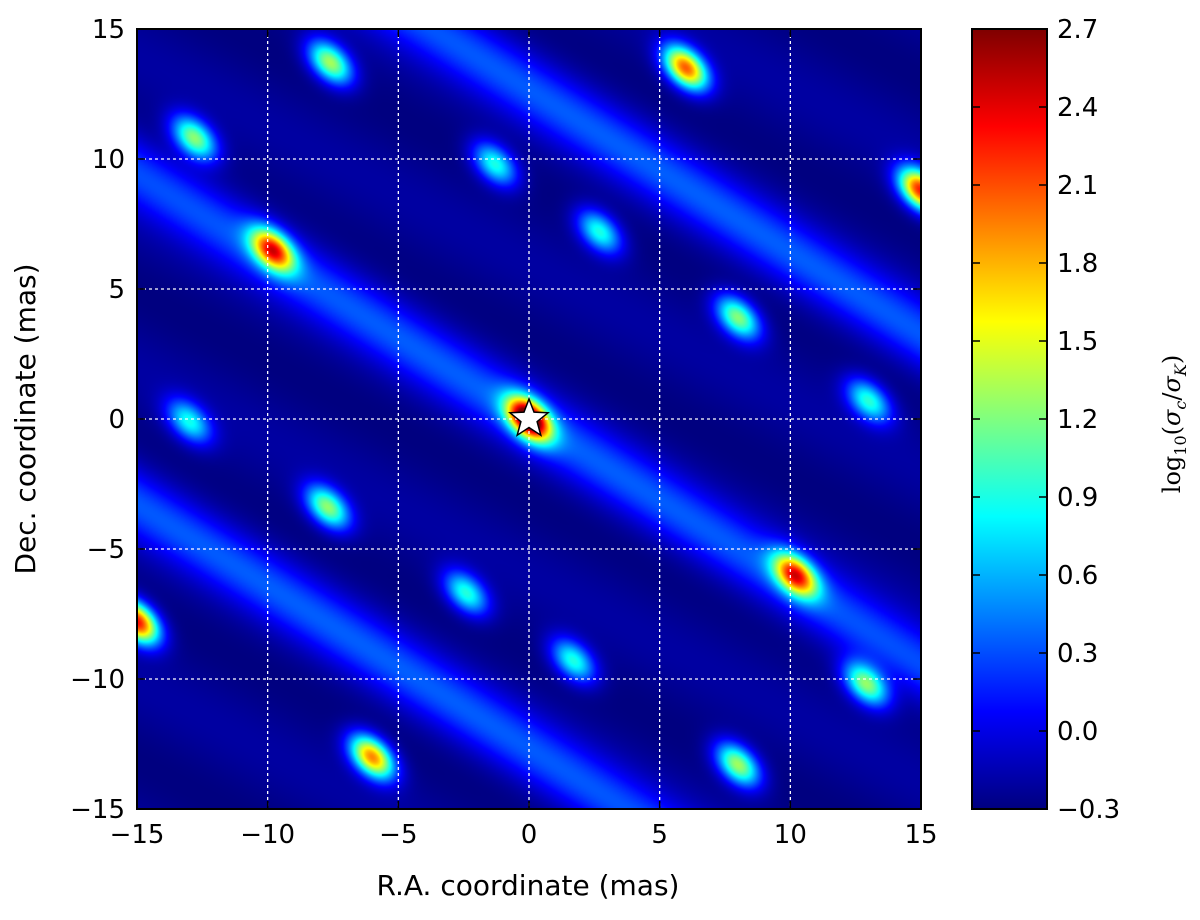 This screenshot has height=920, width=1200. What do you see at coordinates (1077, 30) in the screenshot?
I see `colorbar-tick-label: 2.7` at bounding box center [1077, 30].